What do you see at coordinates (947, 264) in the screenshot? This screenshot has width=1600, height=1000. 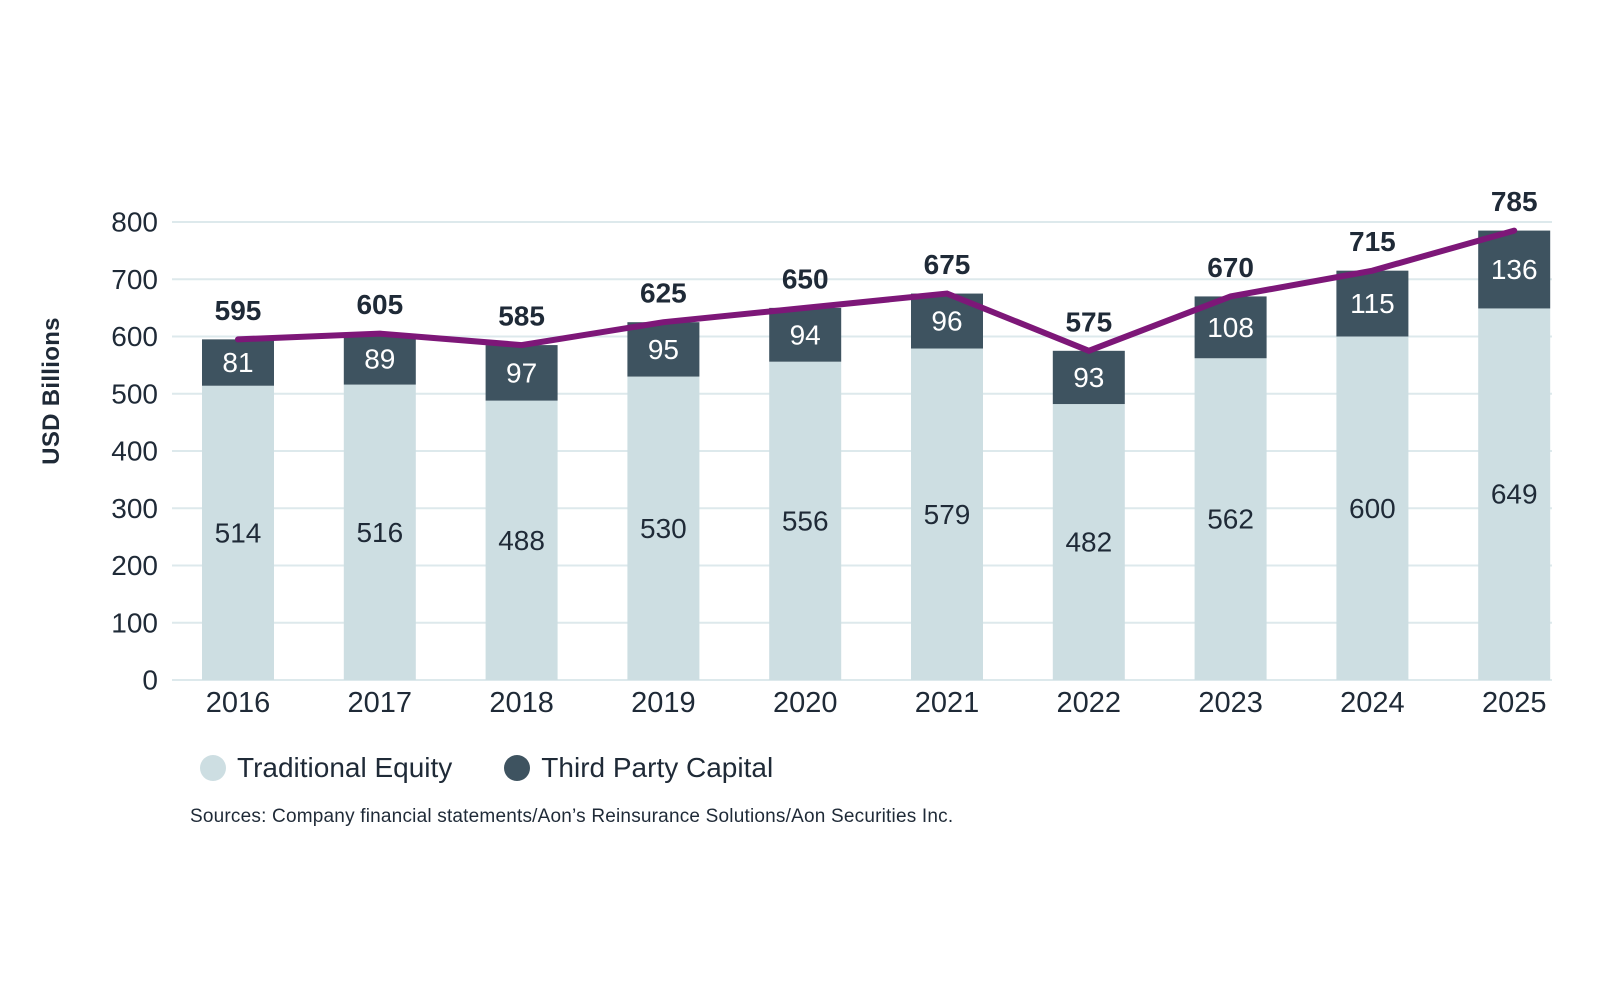 I see `total-value-label: 675` at bounding box center [947, 264].